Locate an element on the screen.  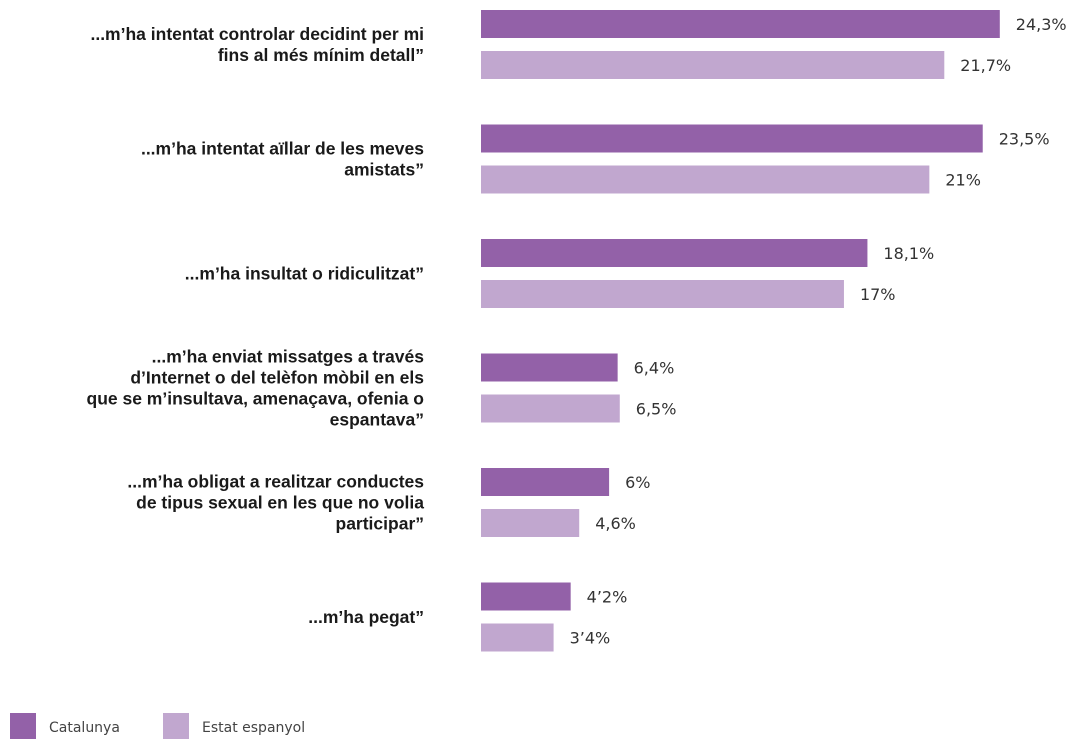
category-label: que se m’insultava, amenaçava, ofenia o is located at coordinates (256, 399).